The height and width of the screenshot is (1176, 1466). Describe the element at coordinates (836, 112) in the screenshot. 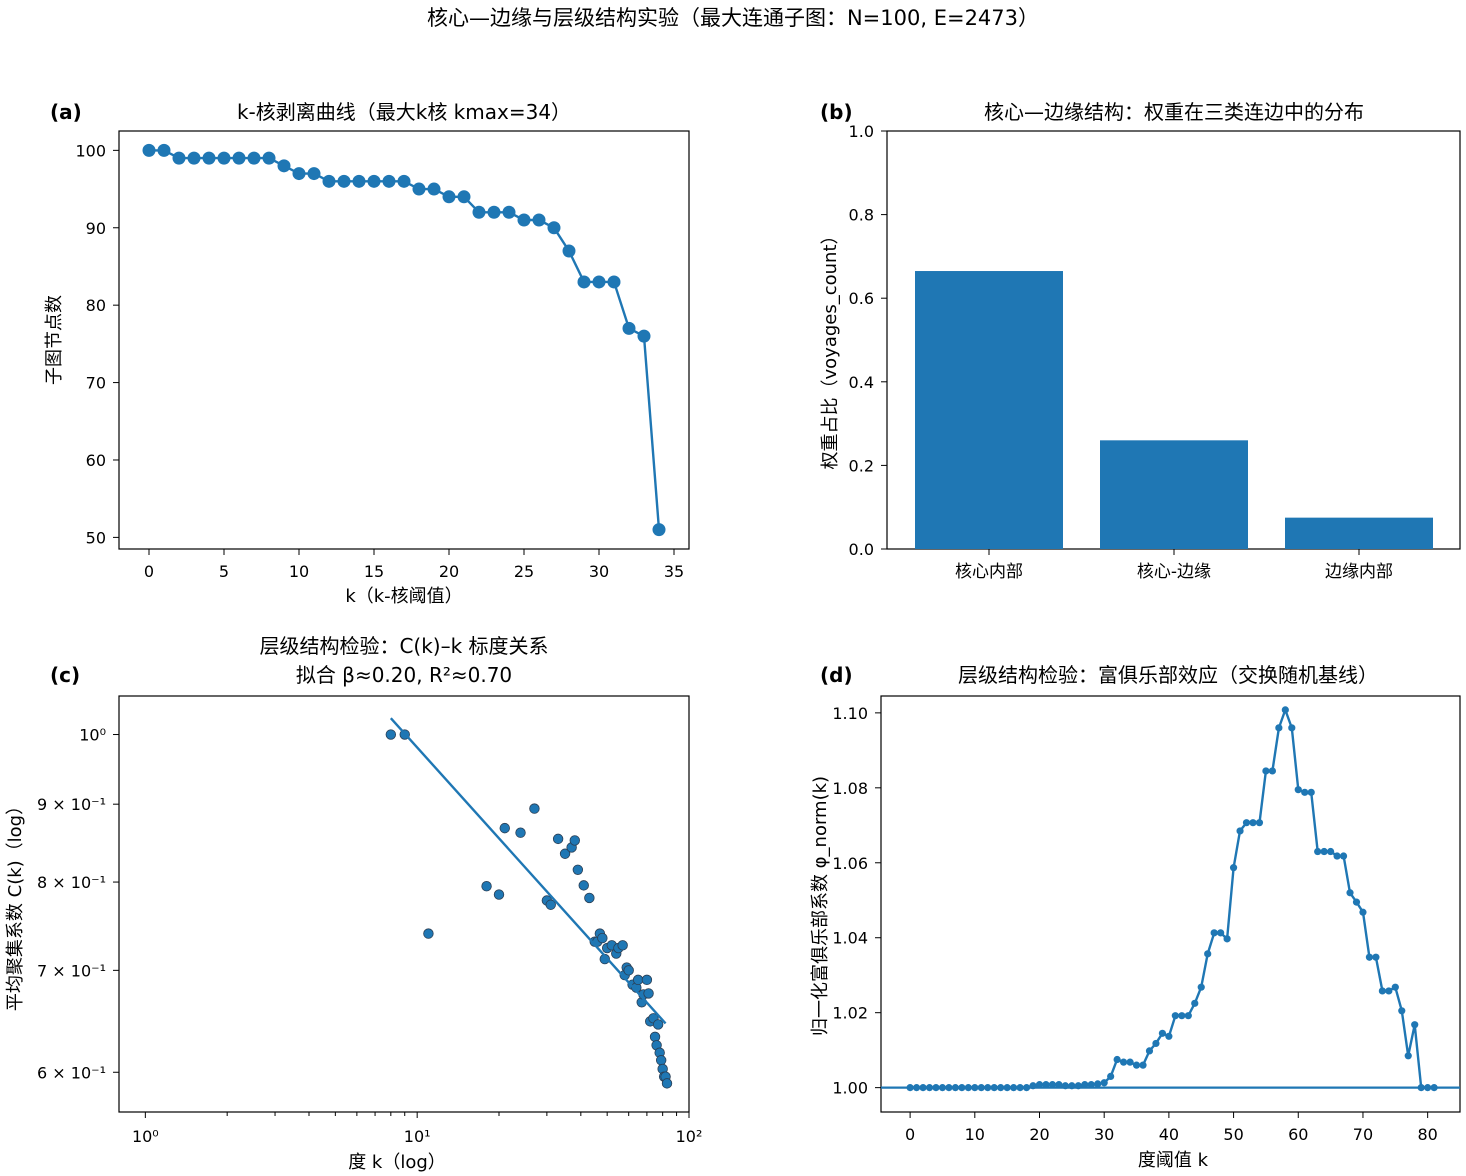

I see `panel-b-label: (b)` at that location.